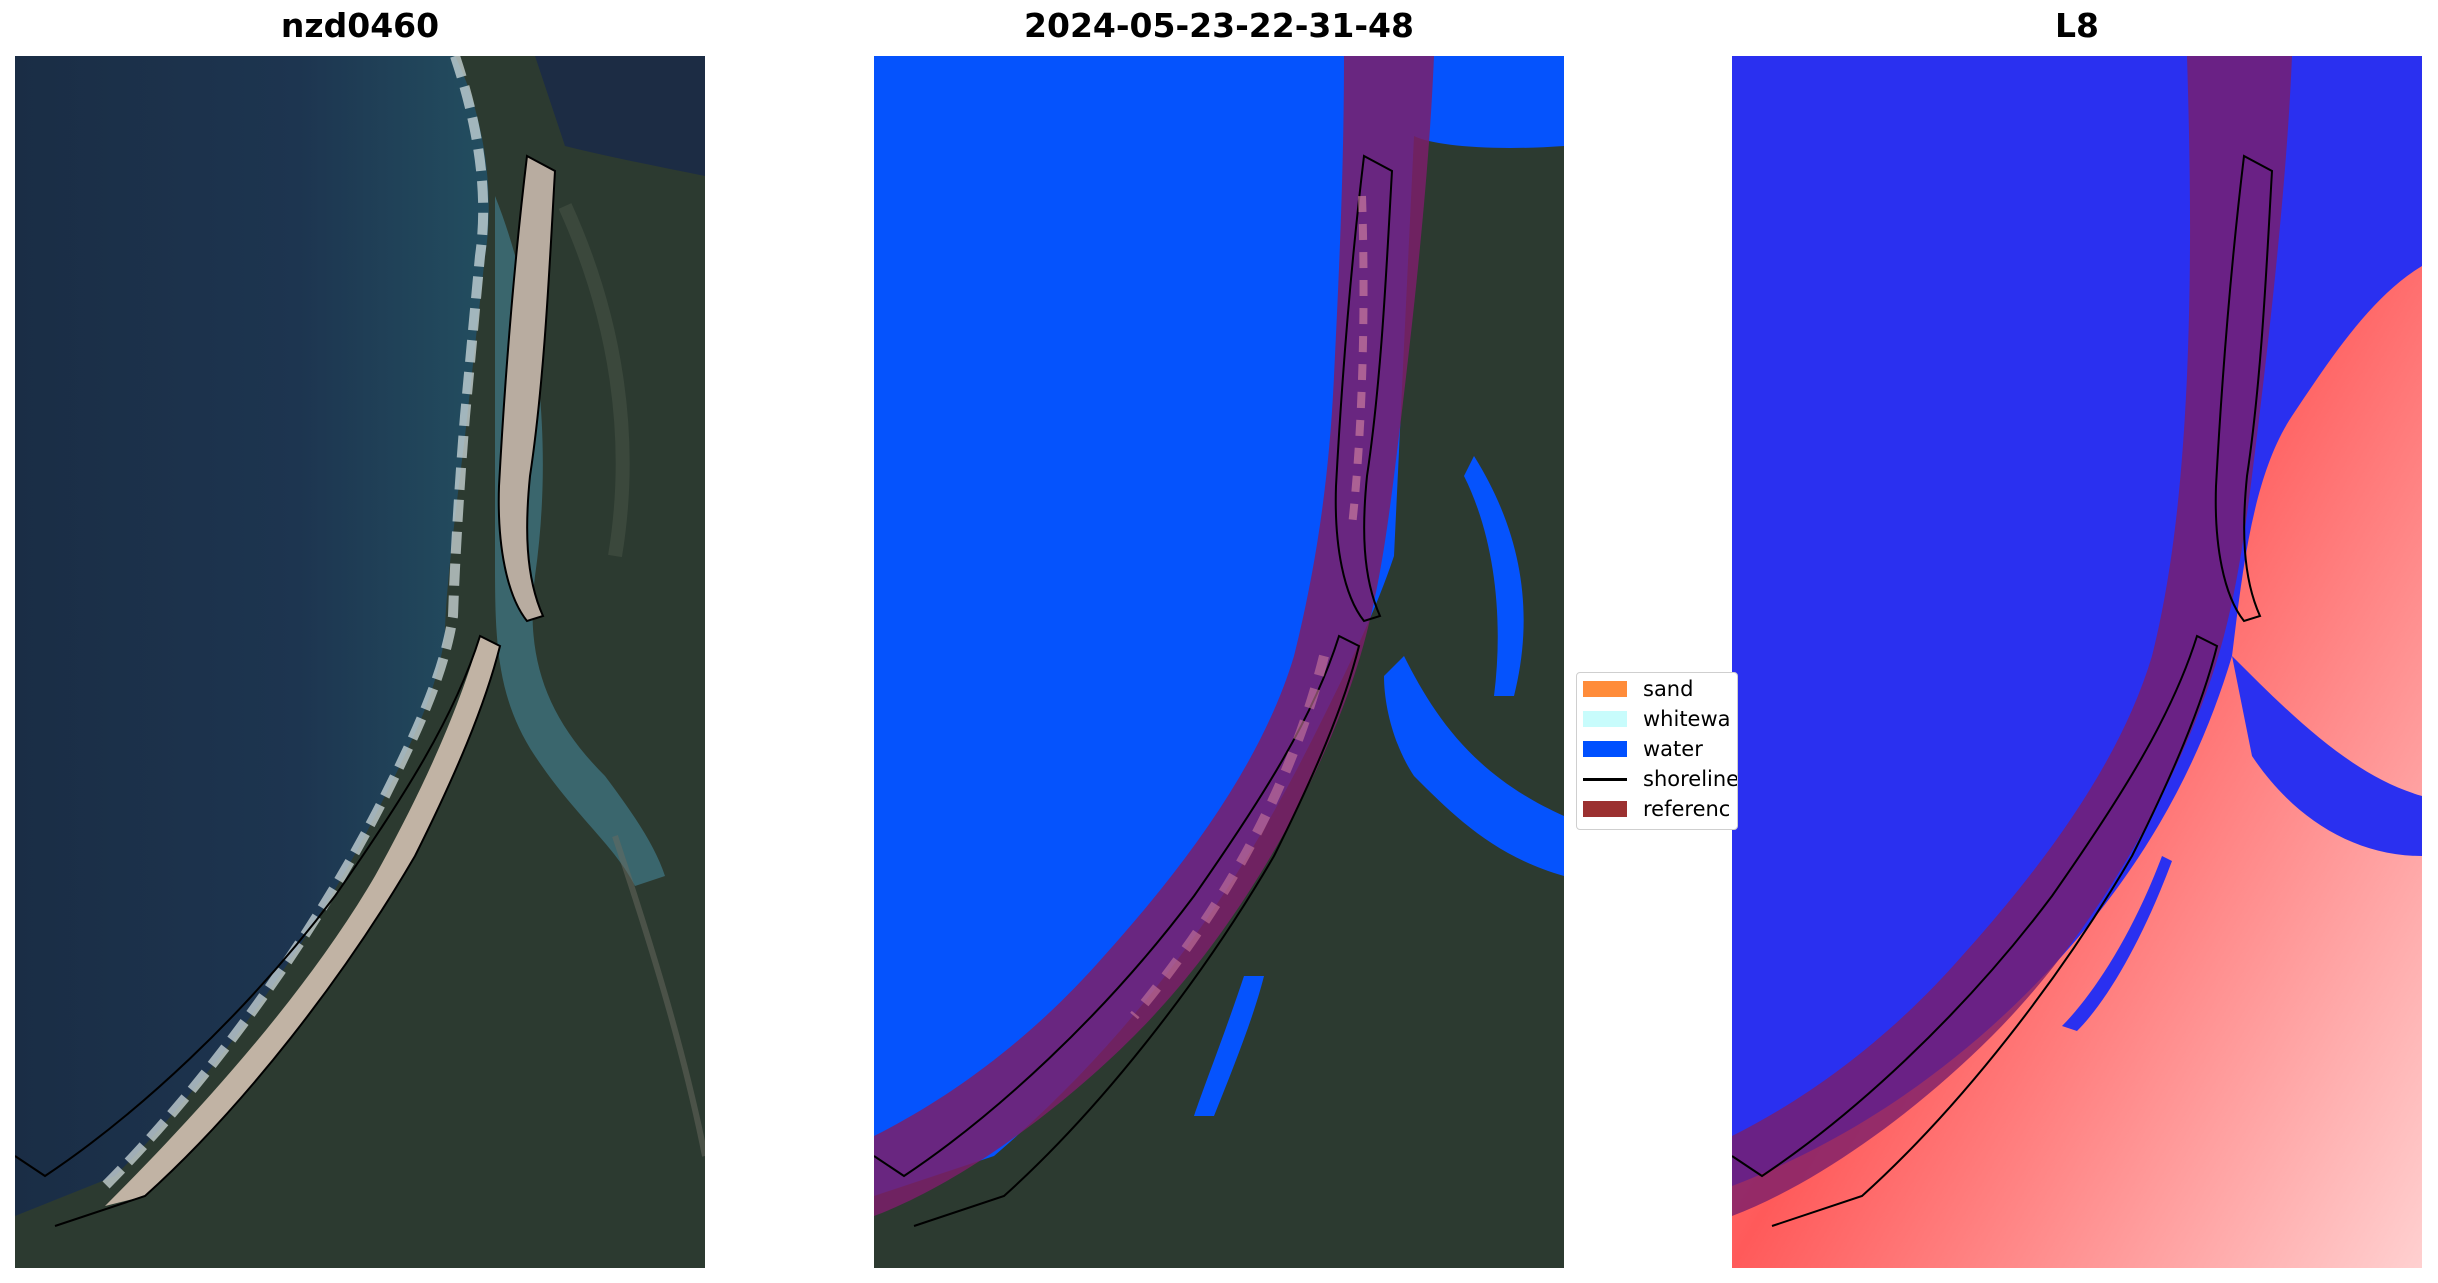 The height and width of the screenshot is (1283, 2438). Describe the element at coordinates (360, 25) in the screenshot. I see `panel-title-rgb: nzd0460` at that location.